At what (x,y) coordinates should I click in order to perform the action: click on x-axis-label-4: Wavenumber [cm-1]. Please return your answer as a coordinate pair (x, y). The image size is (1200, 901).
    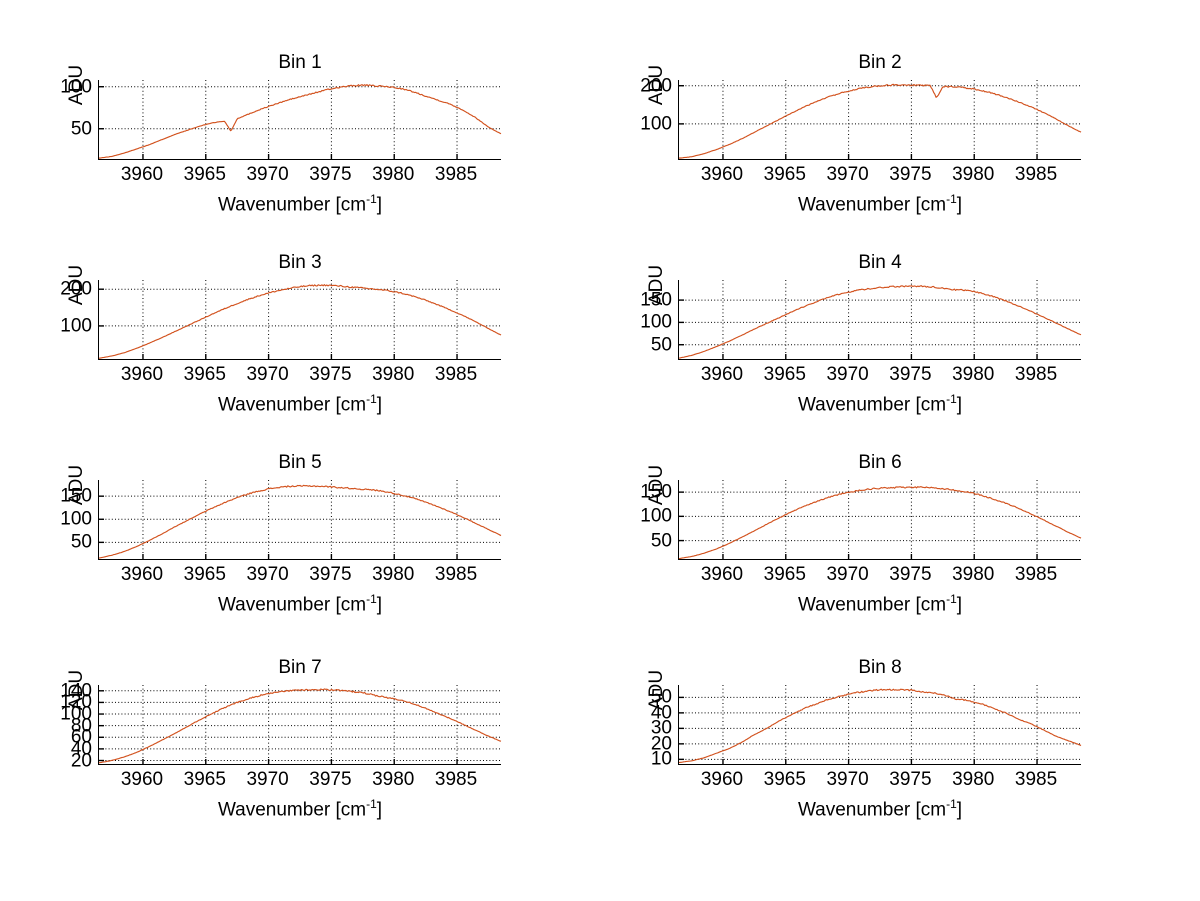
    Looking at the image, I should click on (880, 404).